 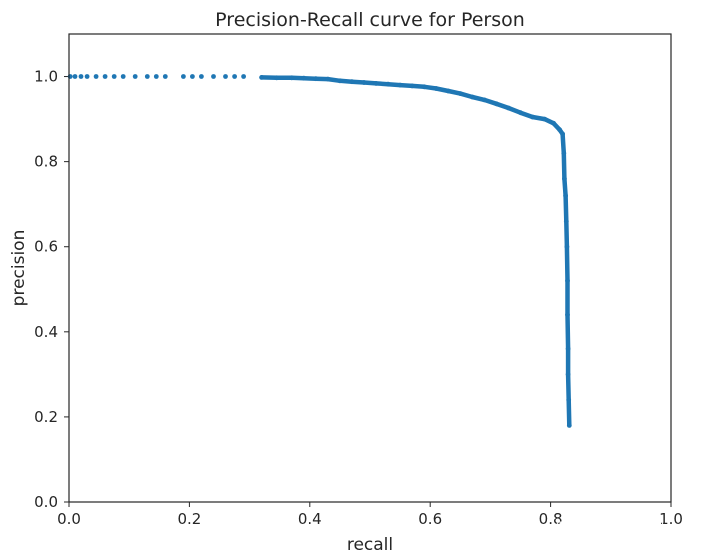 I want to click on y-tick-label: 0.6, so click(x=46, y=247).